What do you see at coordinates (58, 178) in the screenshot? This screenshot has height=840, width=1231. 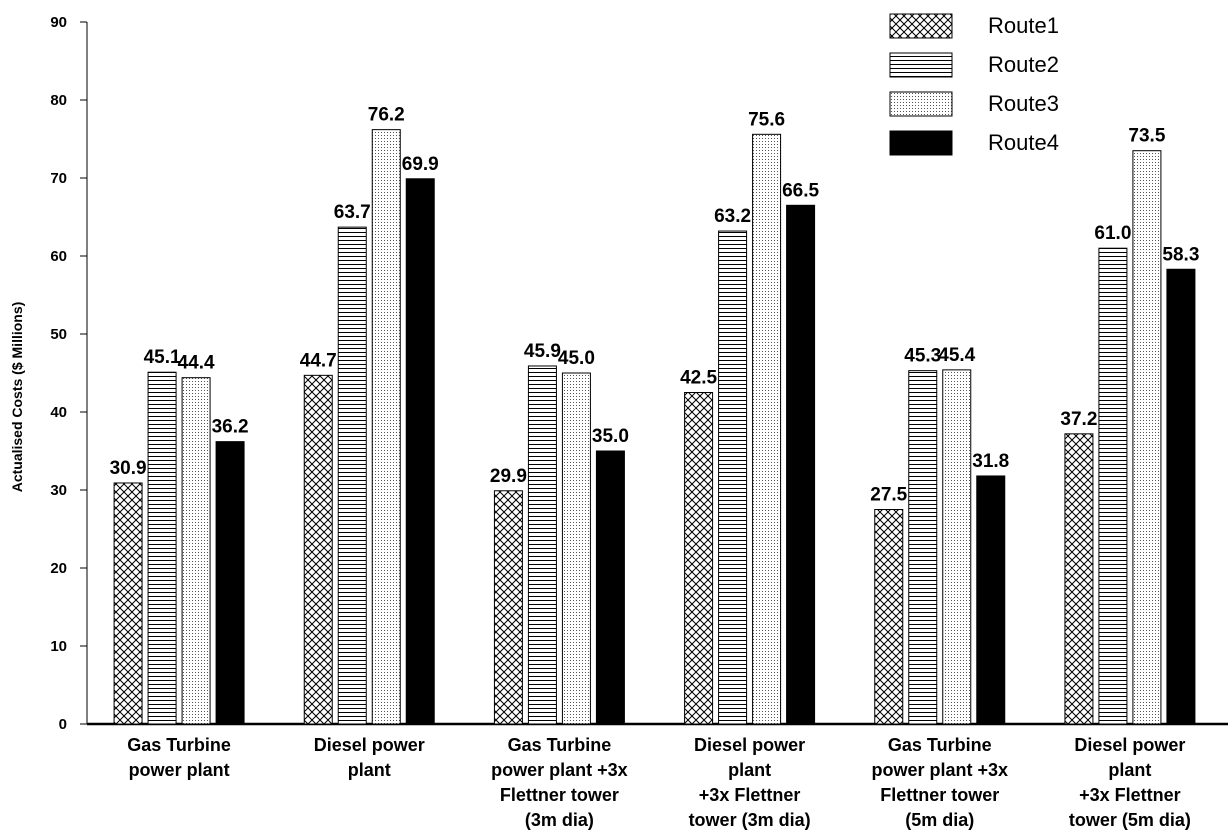 I see `y-tick-label: 70` at bounding box center [58, 178].